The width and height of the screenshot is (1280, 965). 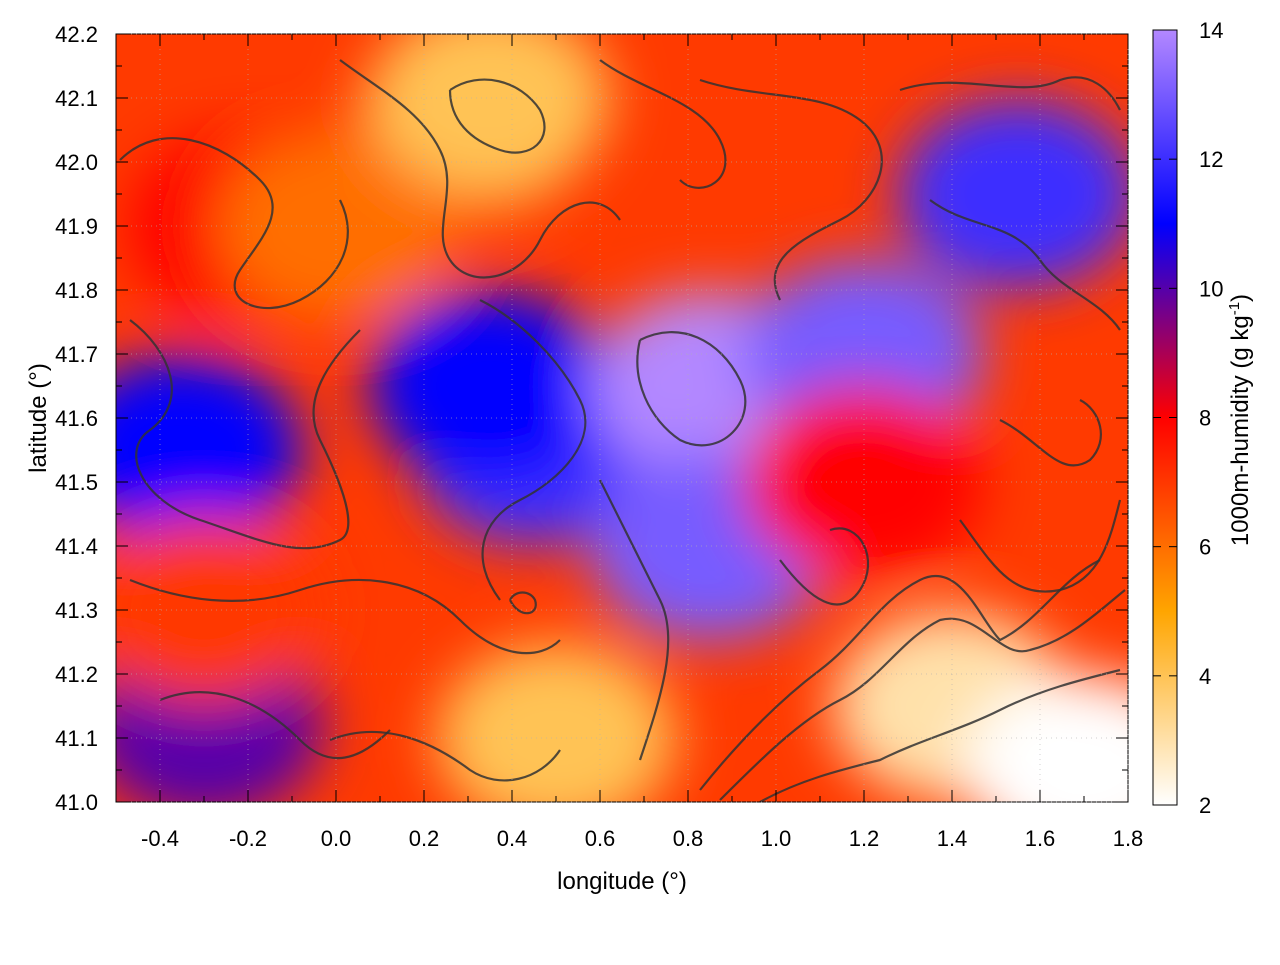 What do you see at coordinates (76, 98) in the screenshot?
I see `y-tick-label: 42.1` at bounding box center [76, 98].